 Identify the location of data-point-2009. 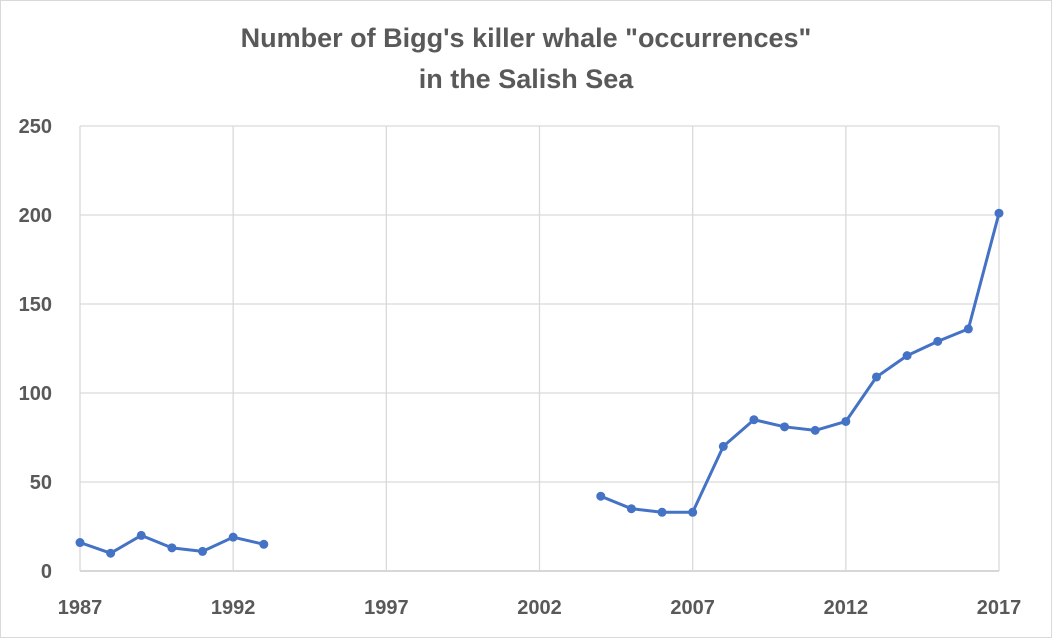
(754, 420).